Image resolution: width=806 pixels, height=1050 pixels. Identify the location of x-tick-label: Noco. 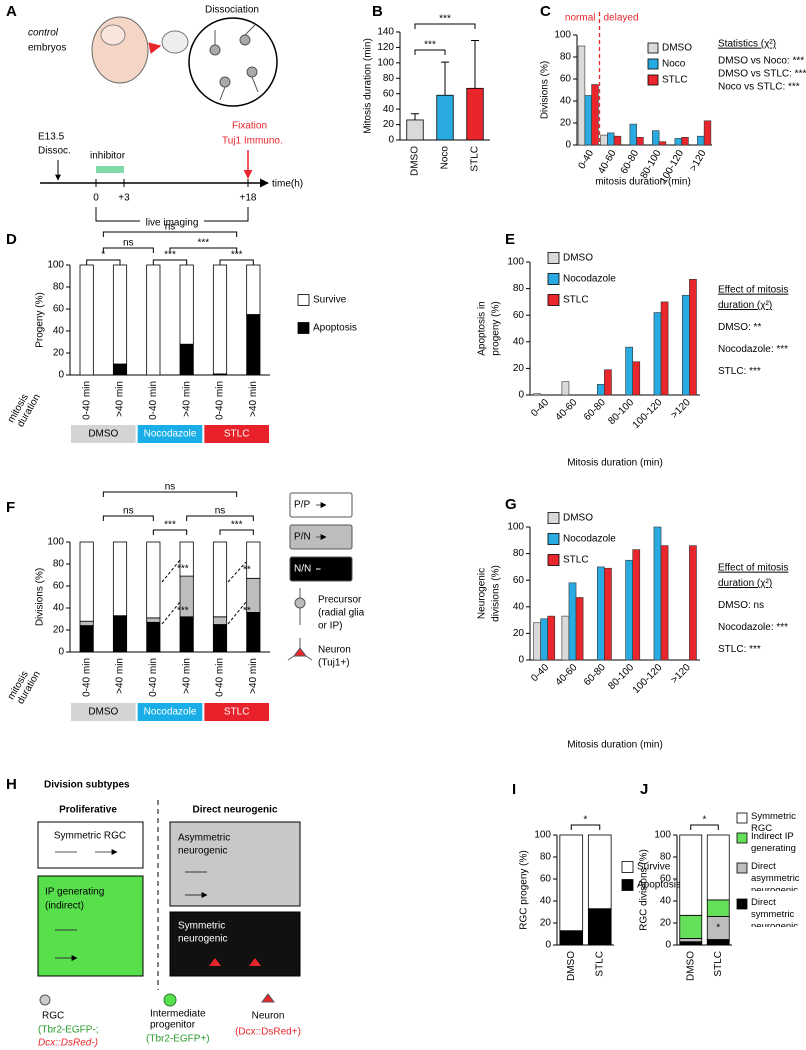
(445, 158).